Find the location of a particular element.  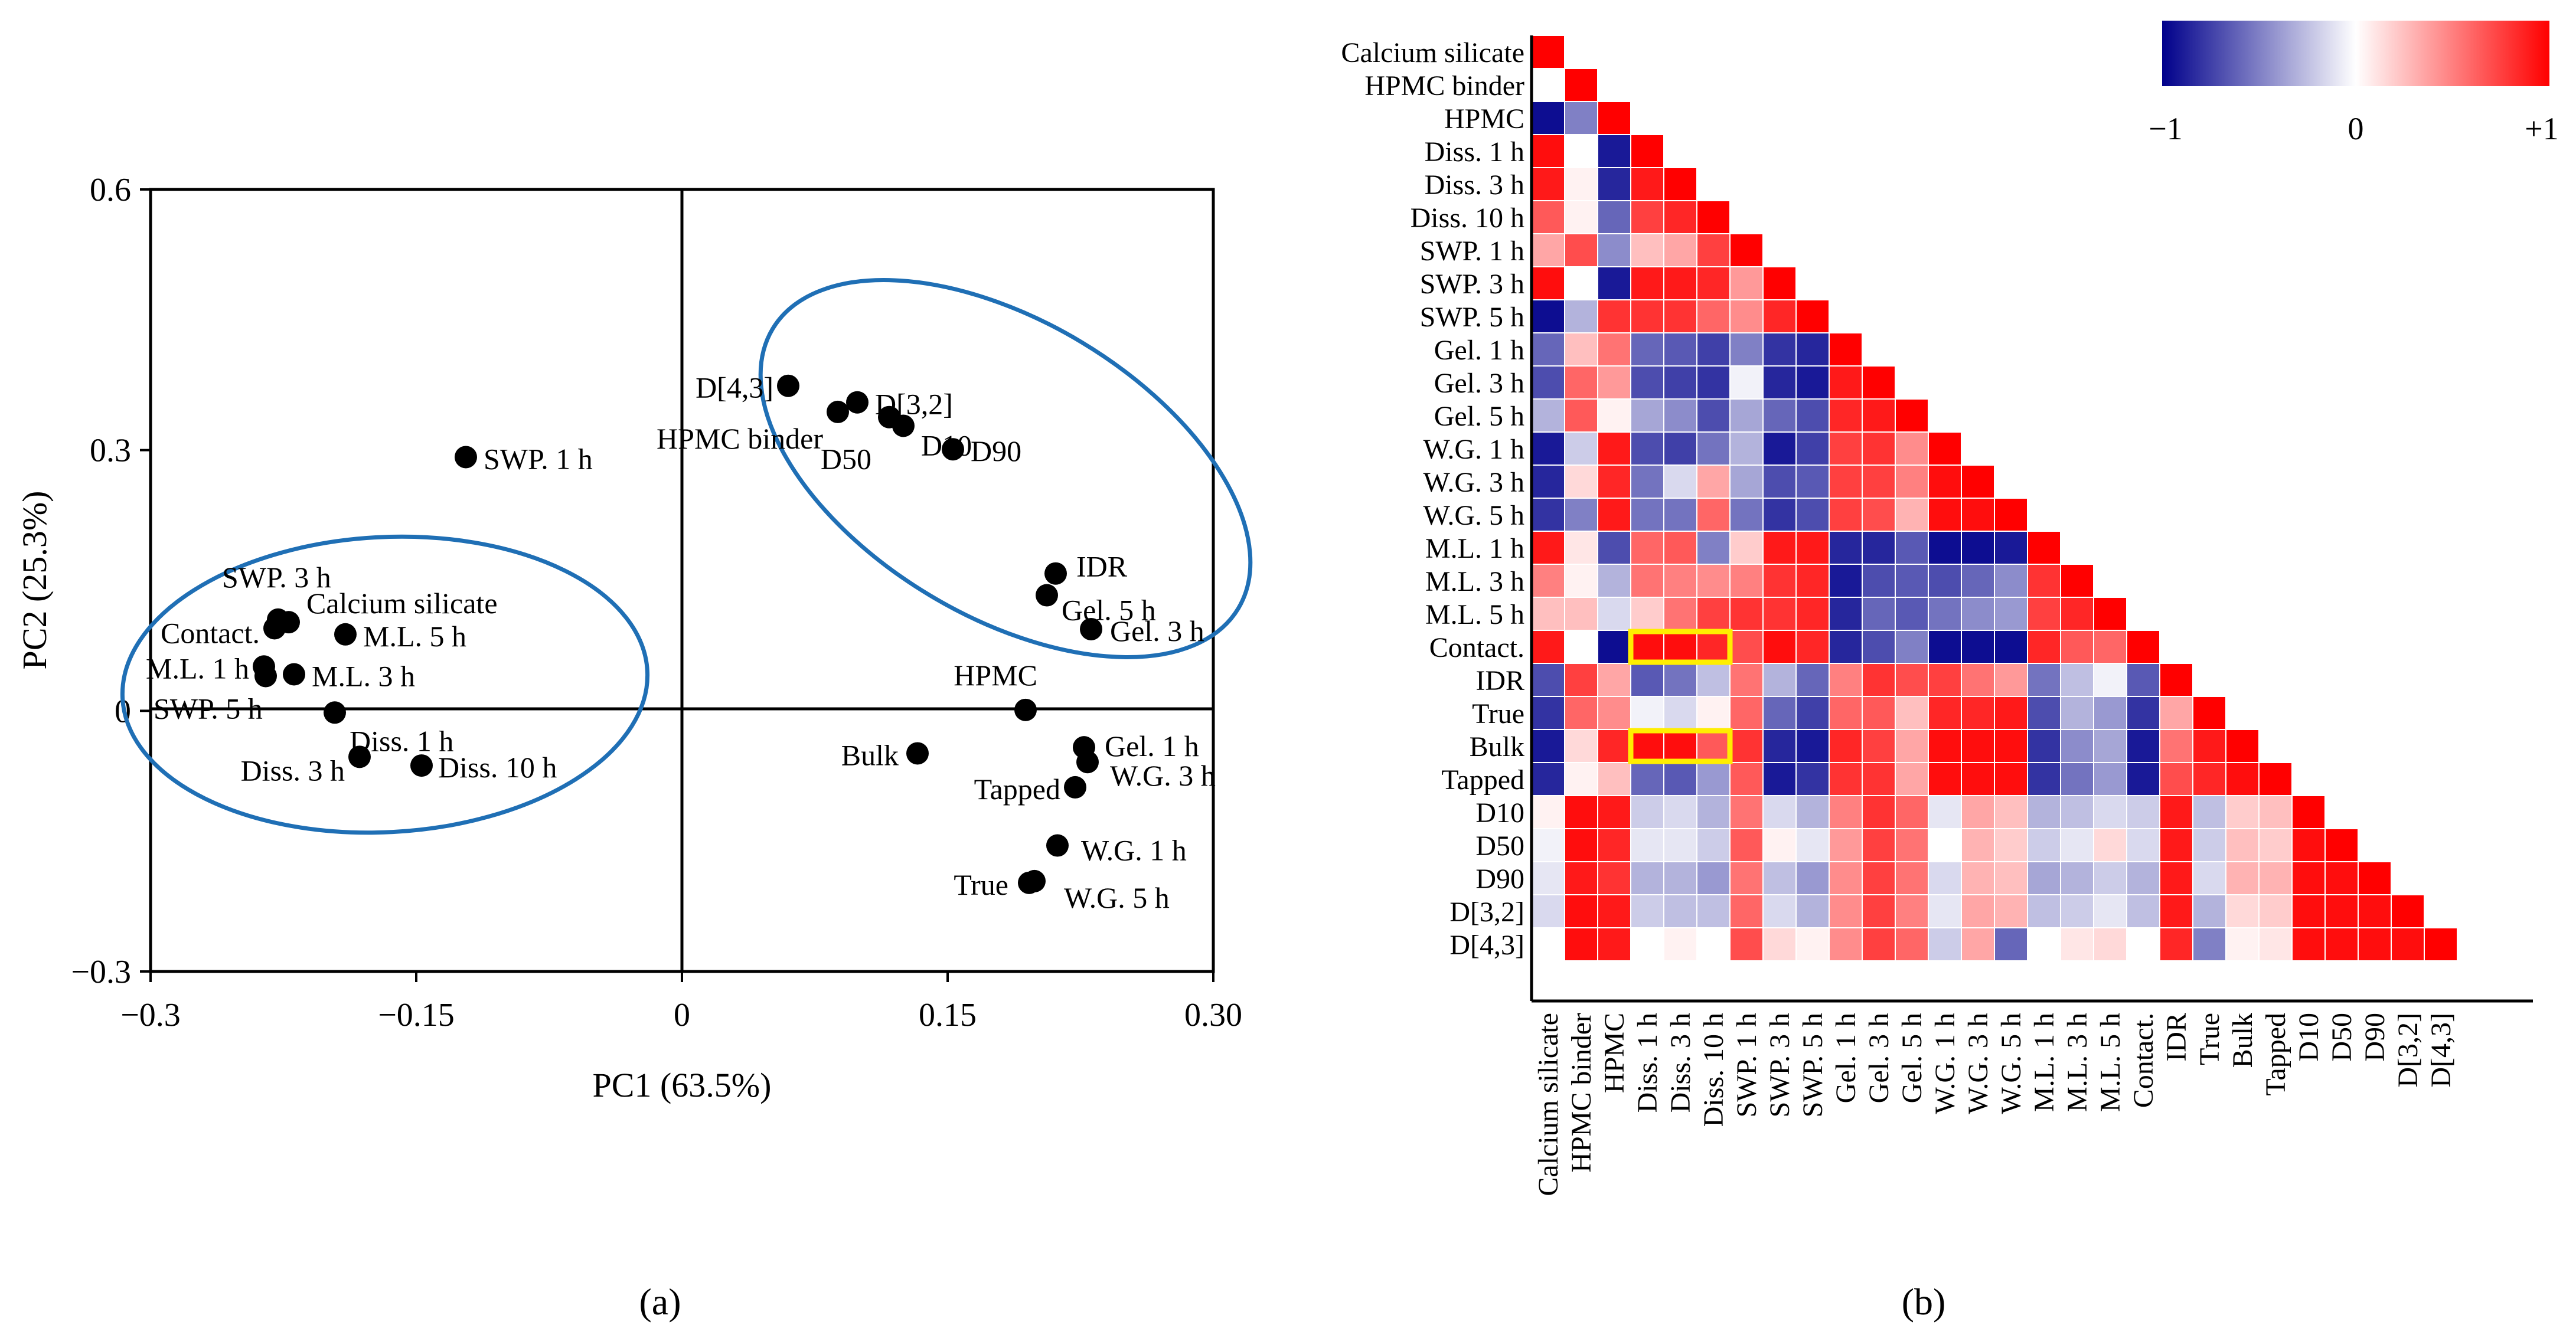

heatmap-row-label: D10 is located at coordinates (1499, 813).